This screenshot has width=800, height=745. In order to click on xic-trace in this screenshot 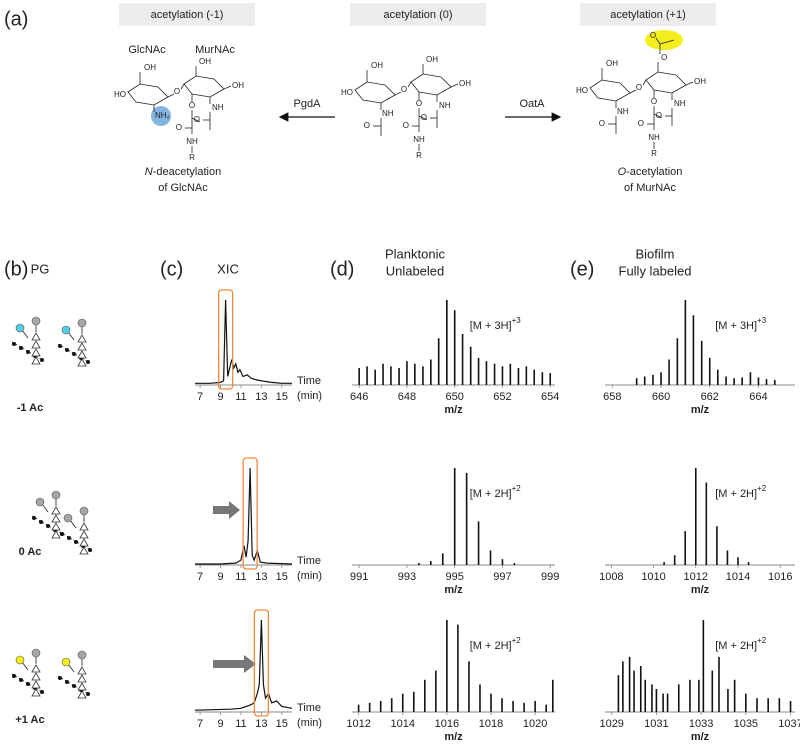, I will do `click(243, 665)`.